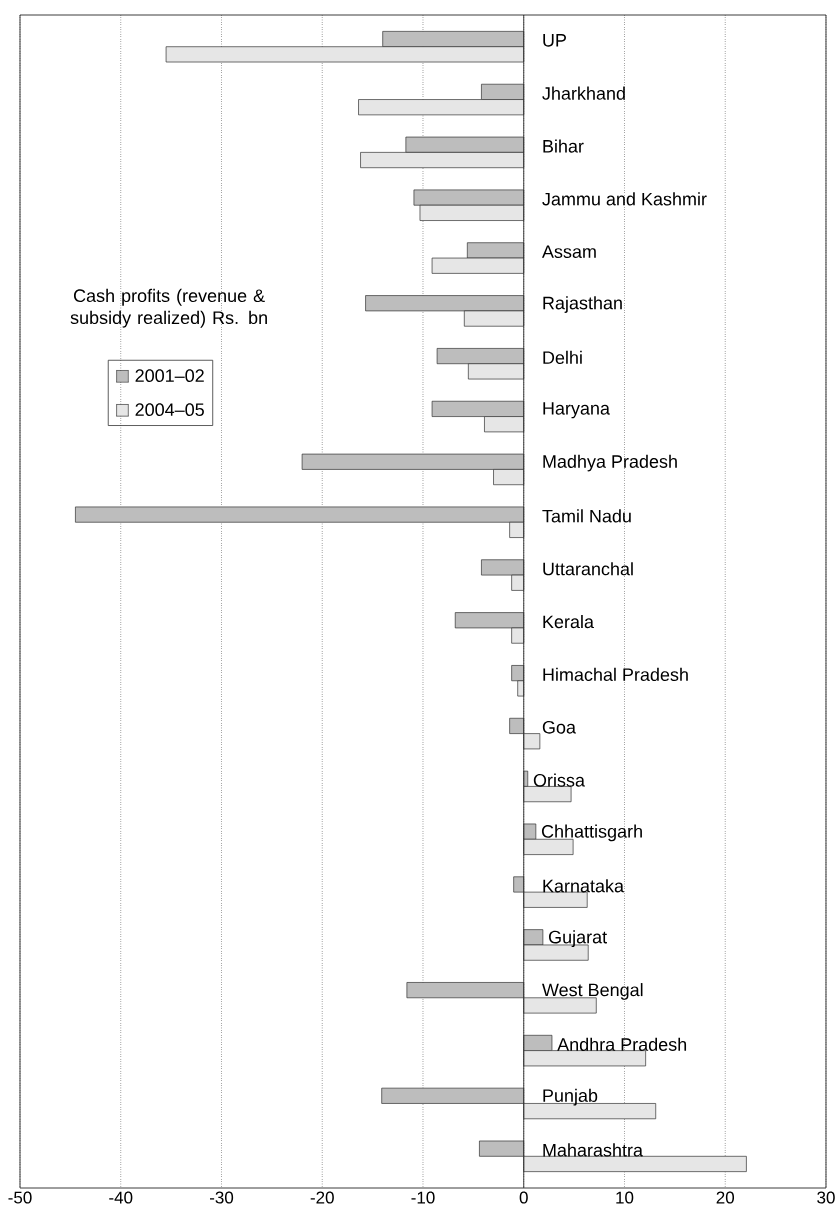 This screenshot has height=1218, width=840. I want to click on x-tick-label: -30, so click(221, 1197).